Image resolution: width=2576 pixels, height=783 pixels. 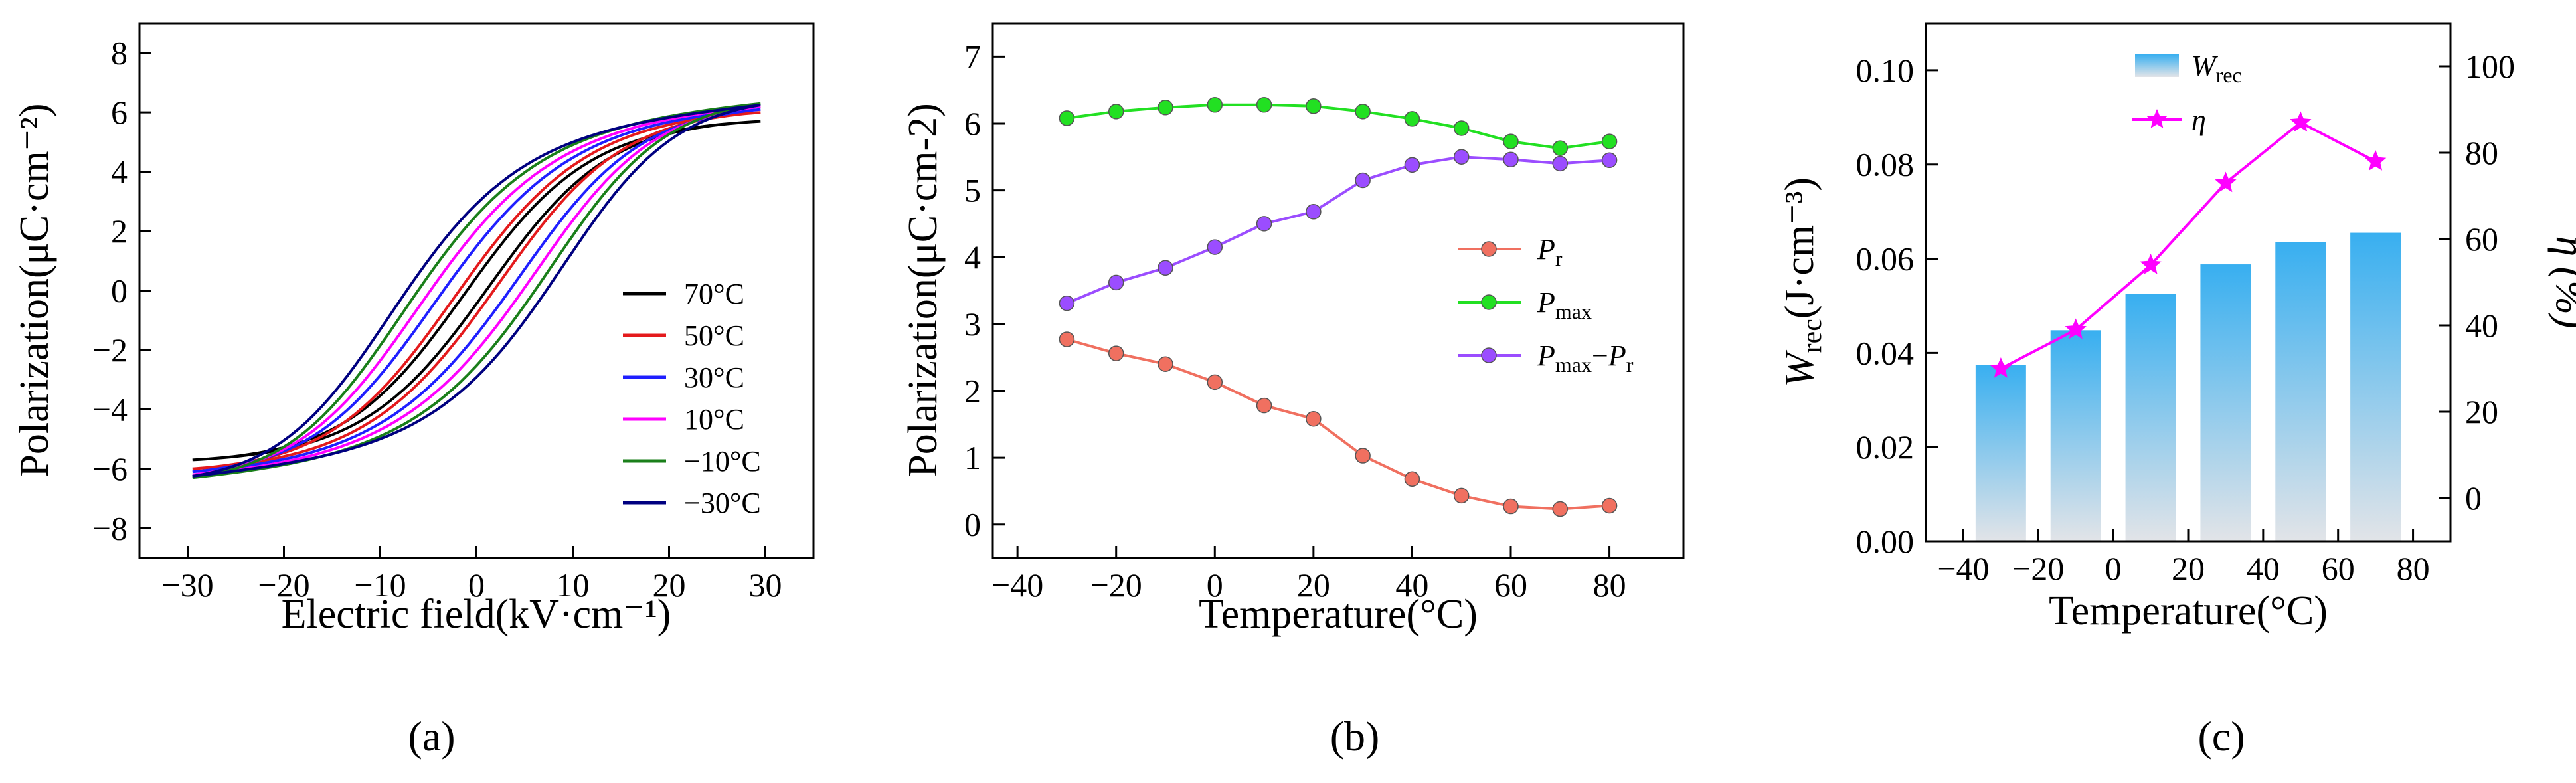 What do you see at coordinates (972, 57) in the screenshot?
I see `panel-b-y-tick-label: 7` at bounding box center [972, 57].